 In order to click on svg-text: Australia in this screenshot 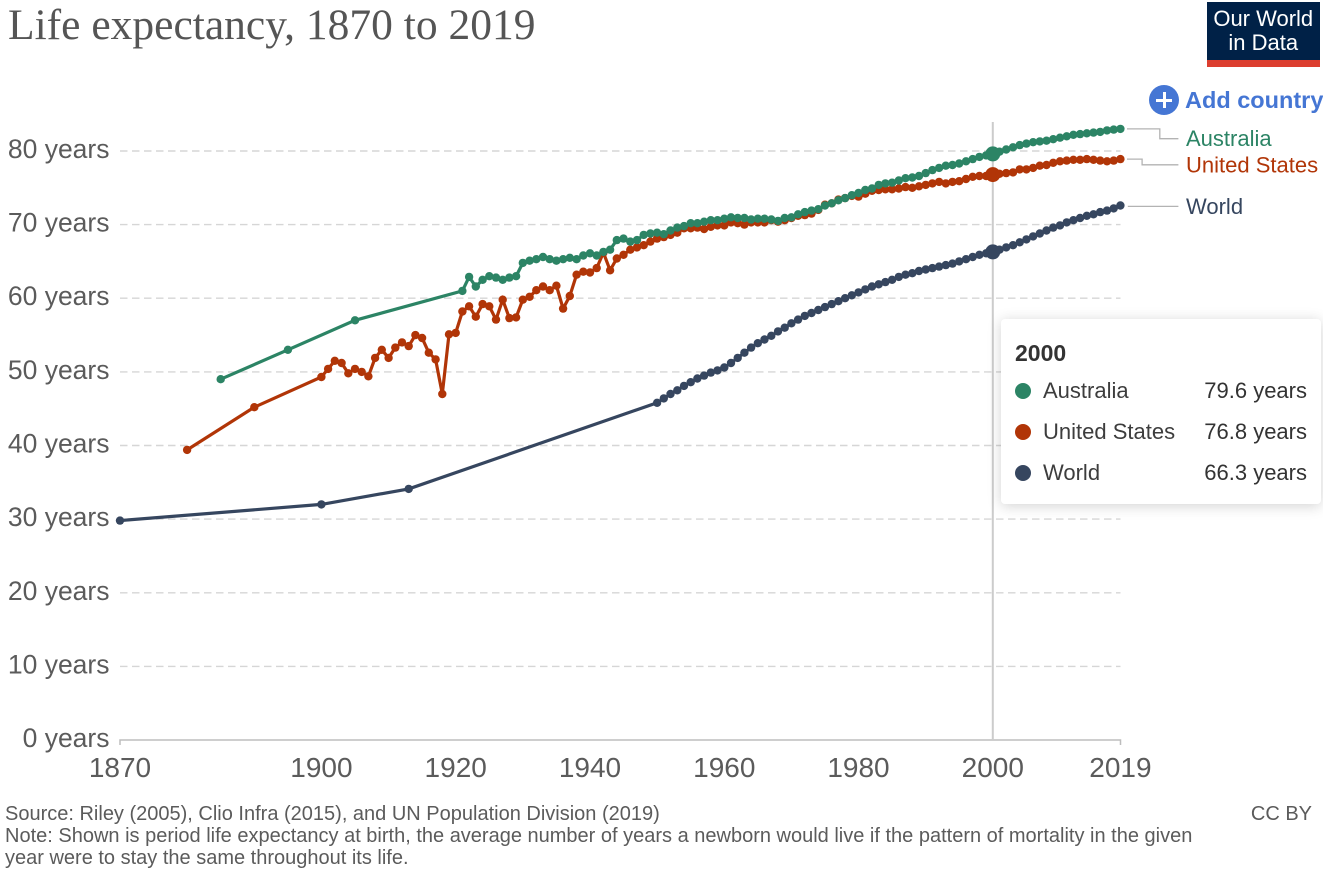, I will do `click(1229, 138)`.